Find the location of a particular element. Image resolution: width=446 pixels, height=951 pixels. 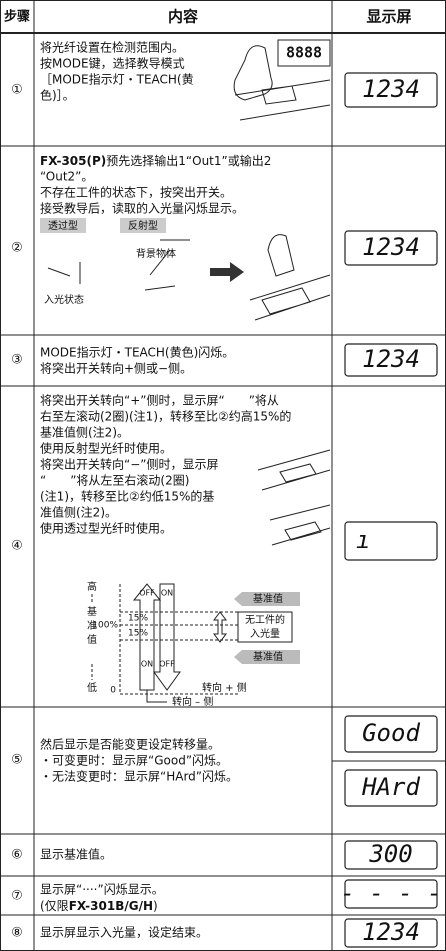

sketch-body is located at coordinates (282, 100).